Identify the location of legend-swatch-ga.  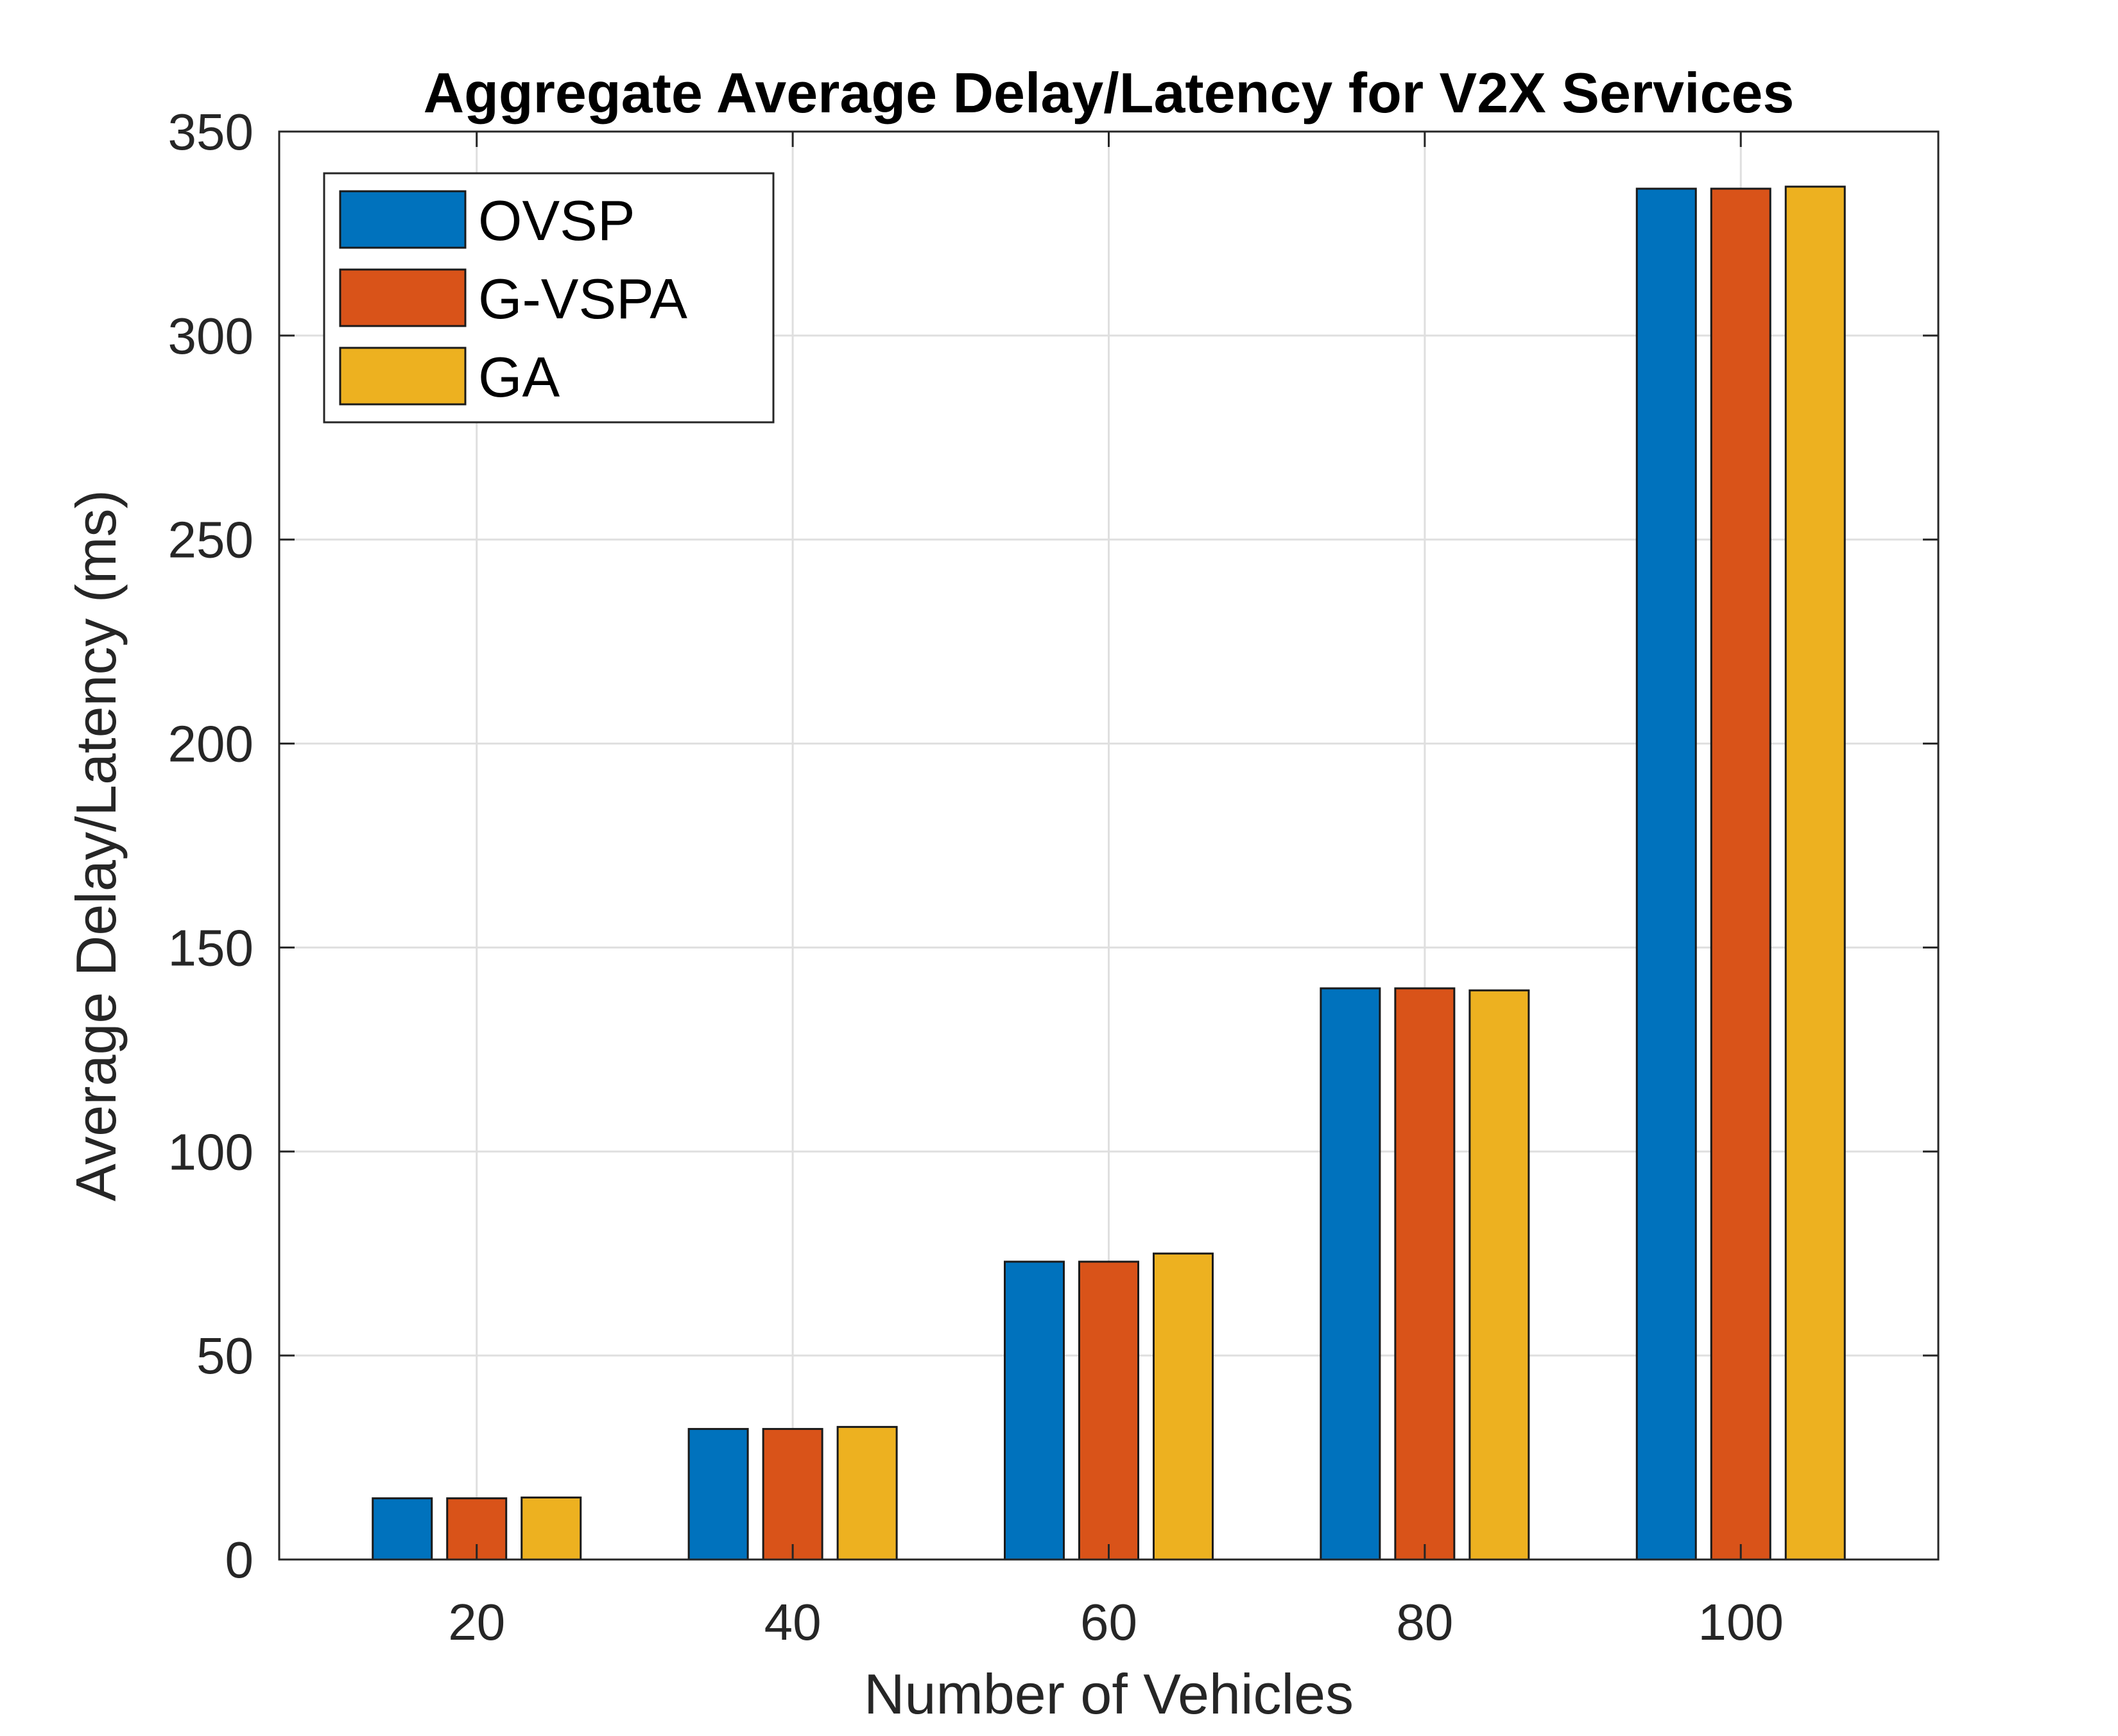
(403, 376).